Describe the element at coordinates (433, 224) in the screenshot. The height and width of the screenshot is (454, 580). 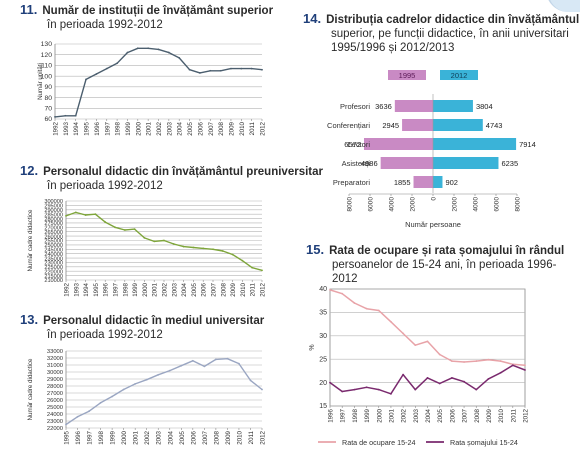
I see `x-axis-label: Număr persoane` at that location.